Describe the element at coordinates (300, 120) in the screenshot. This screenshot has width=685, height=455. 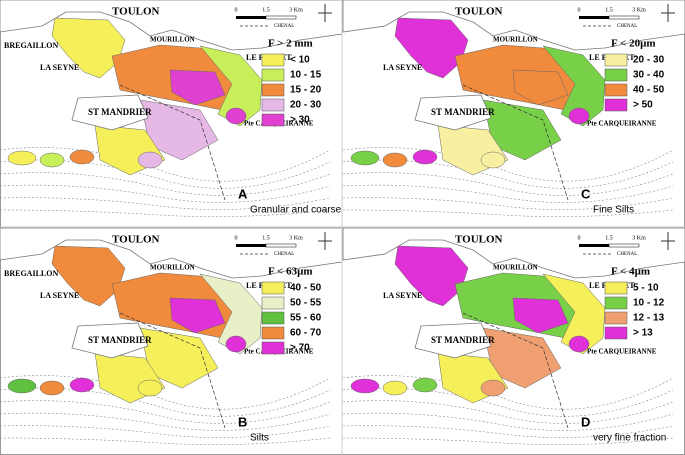
I see `legend-label: > 30` at that location.